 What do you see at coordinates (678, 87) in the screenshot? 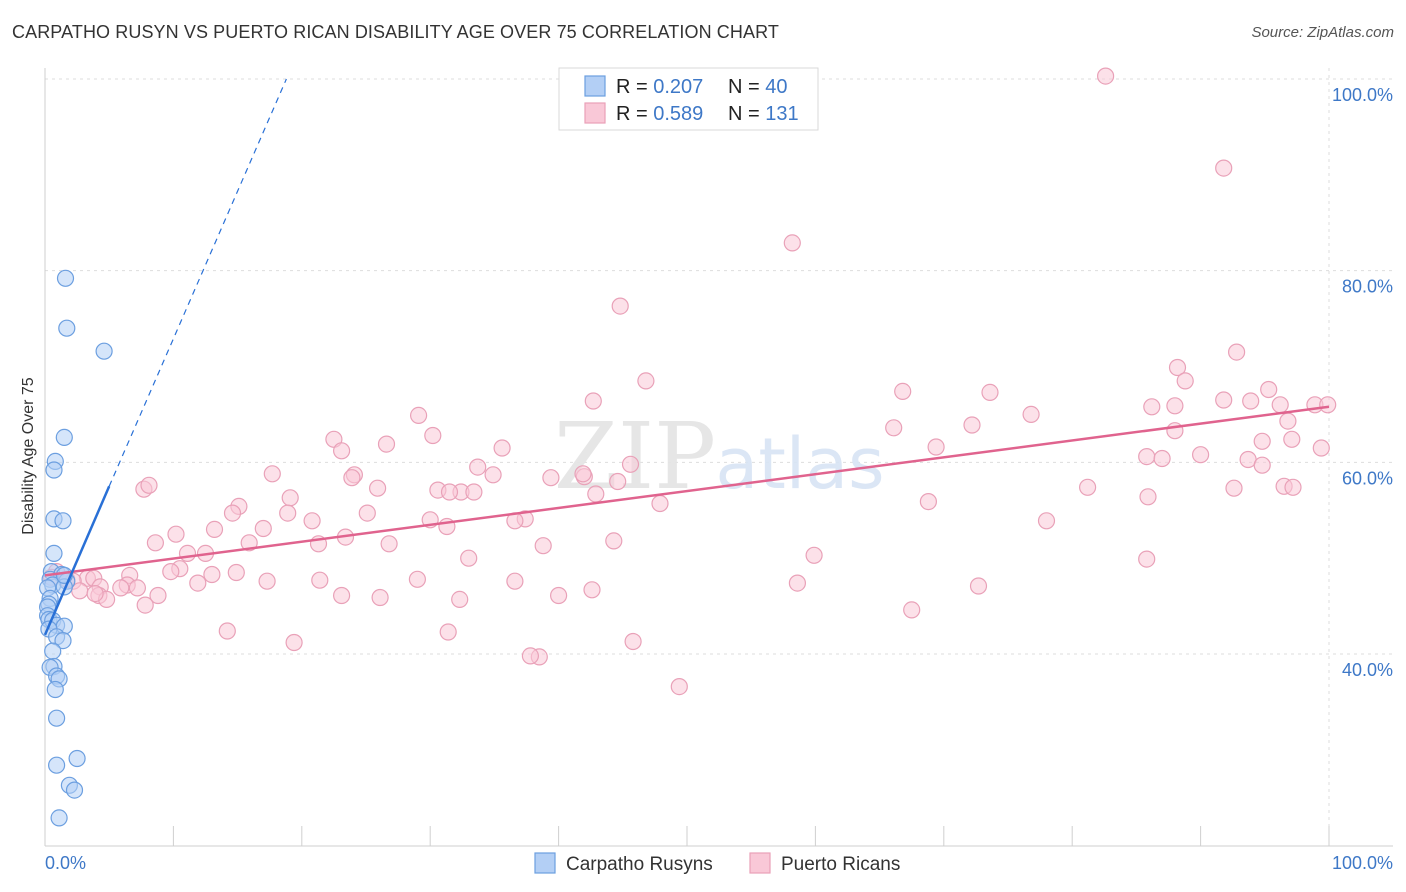
I see `r-value: 0.207` at bounding box center [678, 87].